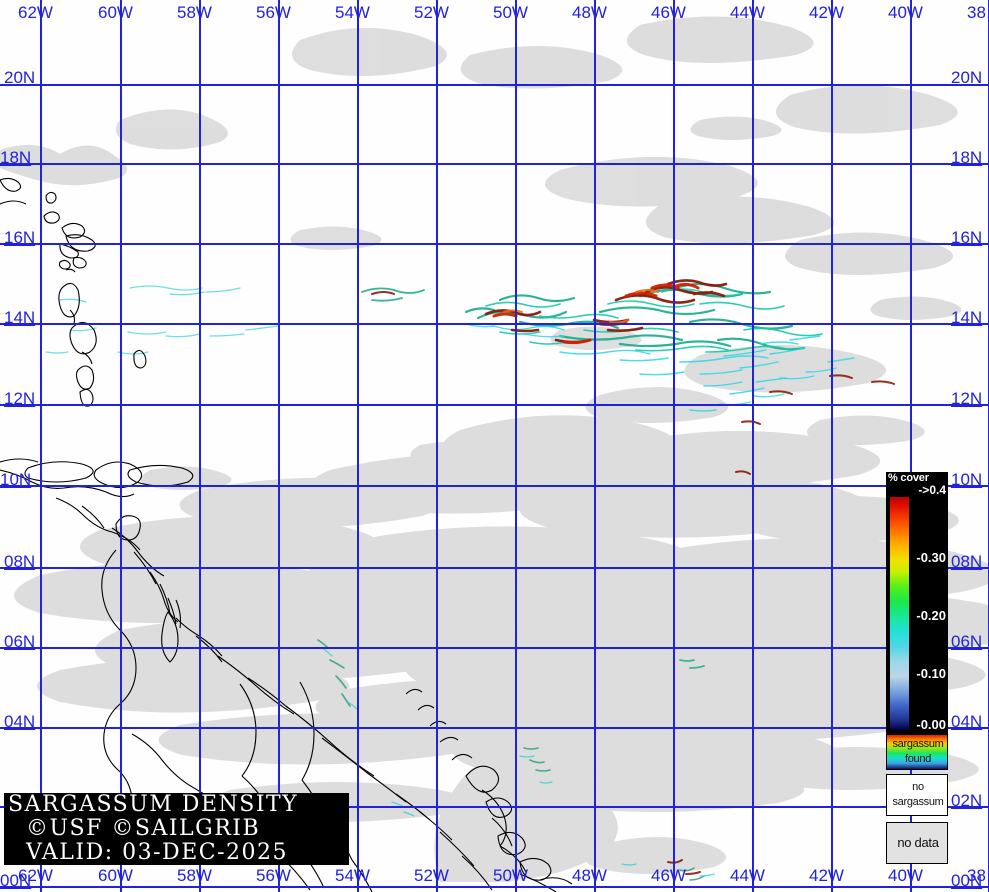 This screenshot has height=892, width=989. What do you see at coordinates (917, 752) in the screenshot?
I see `legend-sargassum-found: sargassum found` at bounding box center [917, 752].